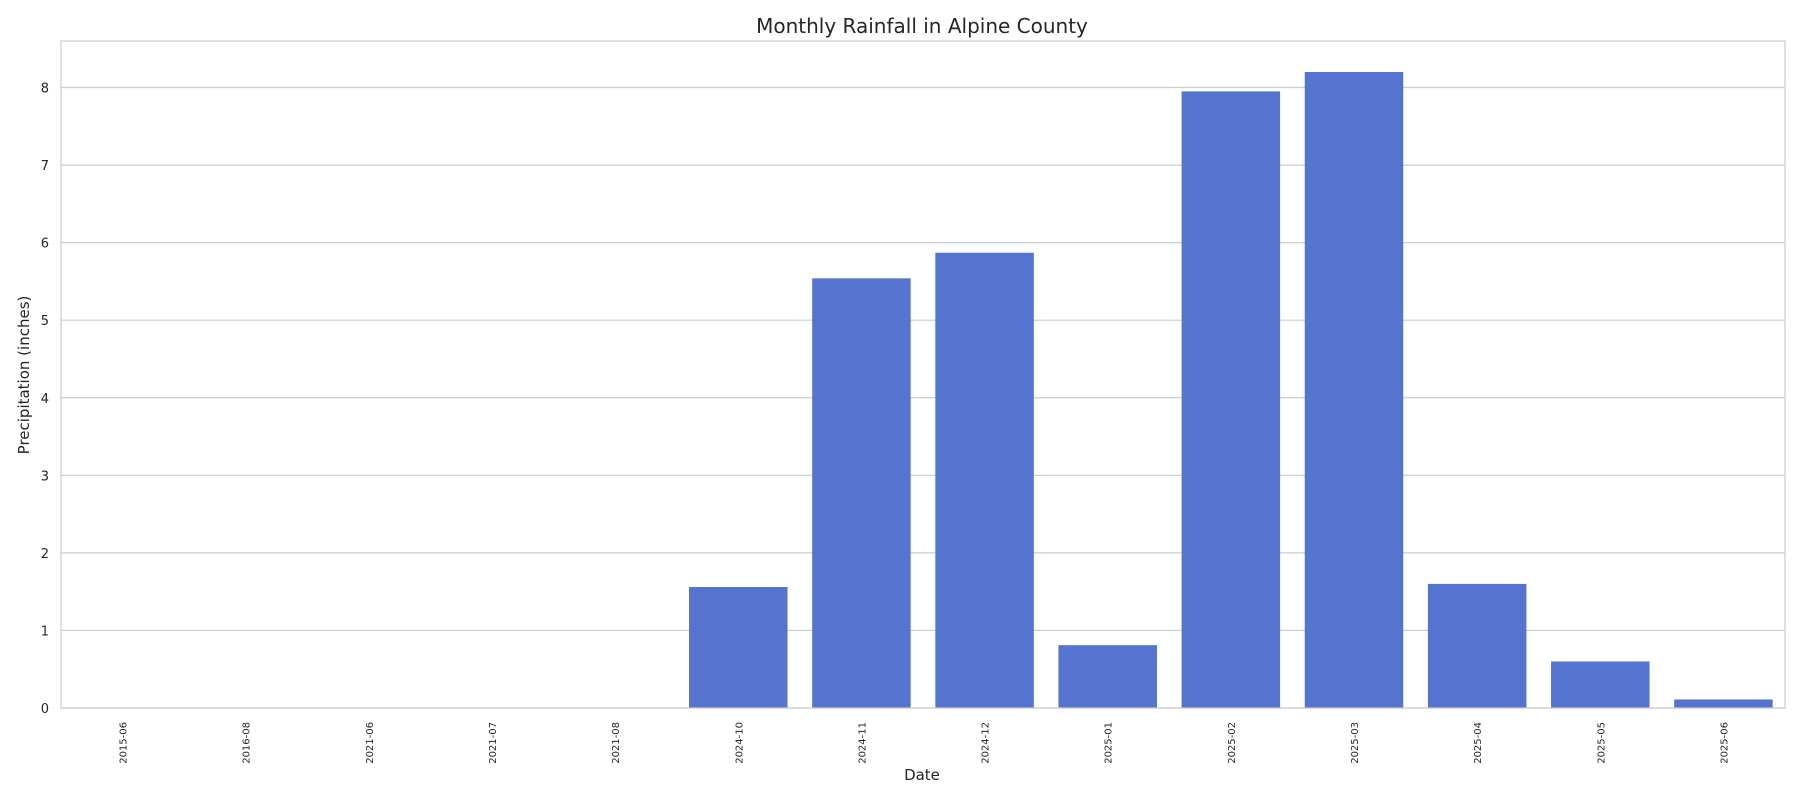 This screenshot has width=1800, height=800. What do you see at coordinates (124, 743) in the screenshot?
I see `x-tick-label: 2015-06` at bounding box center [124, 743].